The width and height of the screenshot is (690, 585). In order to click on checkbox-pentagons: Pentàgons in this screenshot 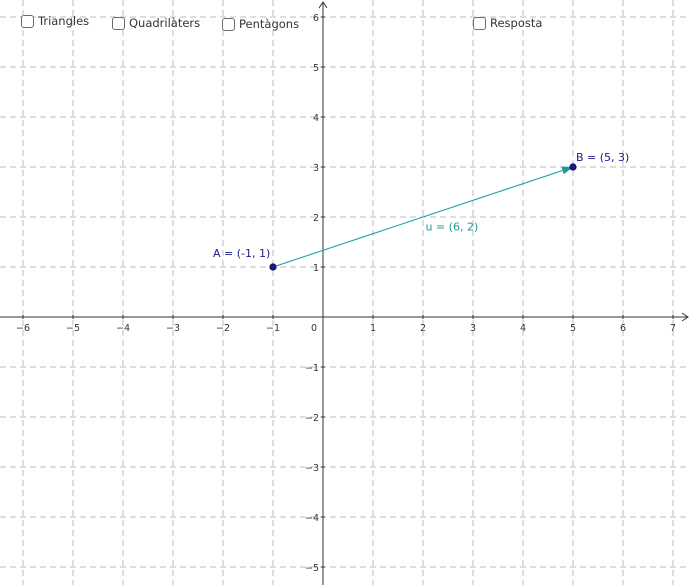, I will do `click(260, 24)`.